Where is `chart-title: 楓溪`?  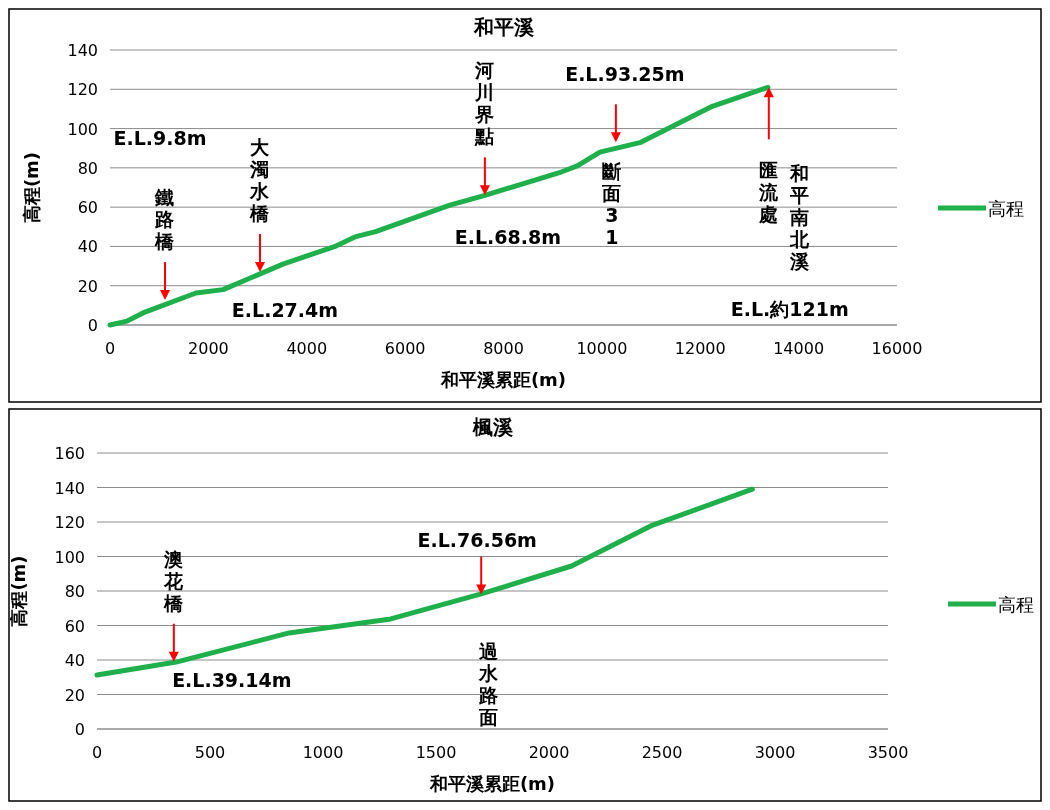 chart-title: 楓溪 is located at coordinates (492, 427).